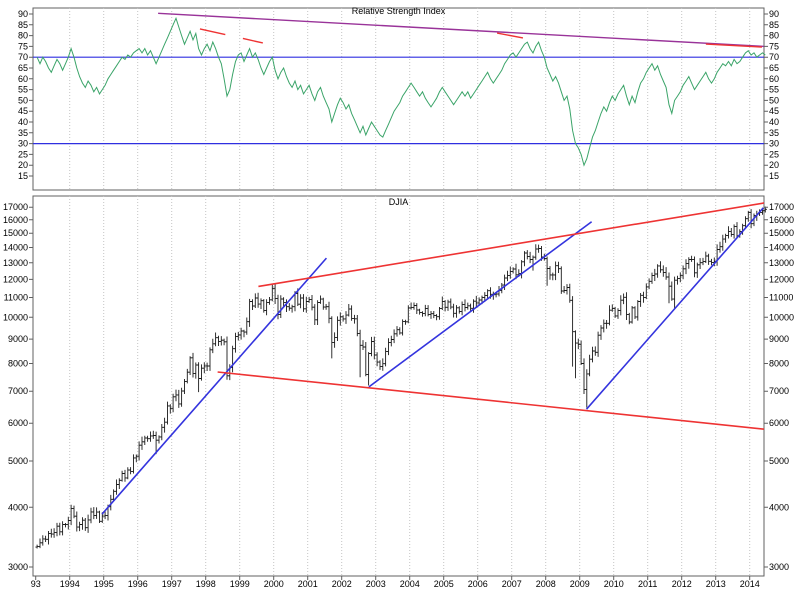 The width and height of the screenshot is (800, 592). I want to click on djia-y-axis-label-left: 16000, so click(15, 220).